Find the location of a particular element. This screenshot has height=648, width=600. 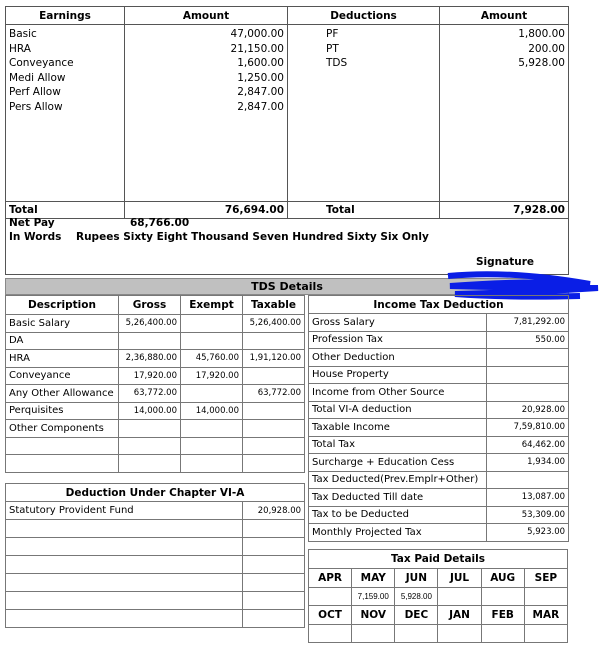

table-row: Conveyance 17,920.00 17,920.00 is located at coordinates (155, 375).